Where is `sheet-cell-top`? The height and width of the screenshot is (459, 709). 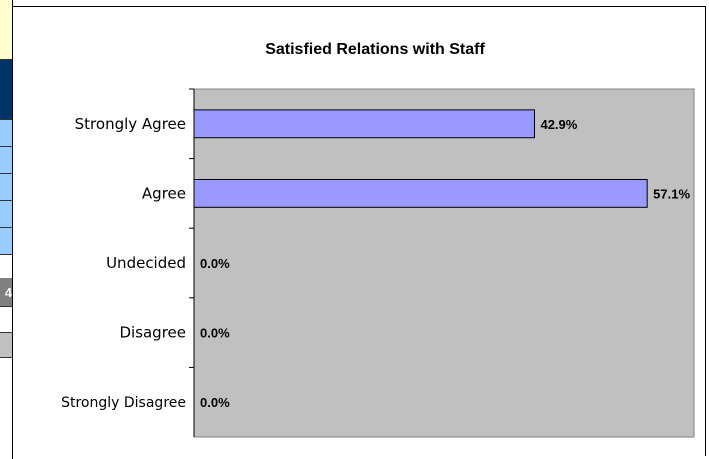 sheet-cell-top is located at coordinates (6, 30).